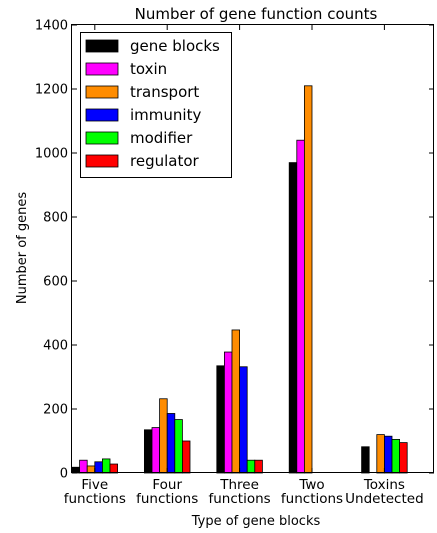 Image resolution: width=437 pixels, height=533 pixels. I want to click on legend-swatch-modifier, so click(102, 138).